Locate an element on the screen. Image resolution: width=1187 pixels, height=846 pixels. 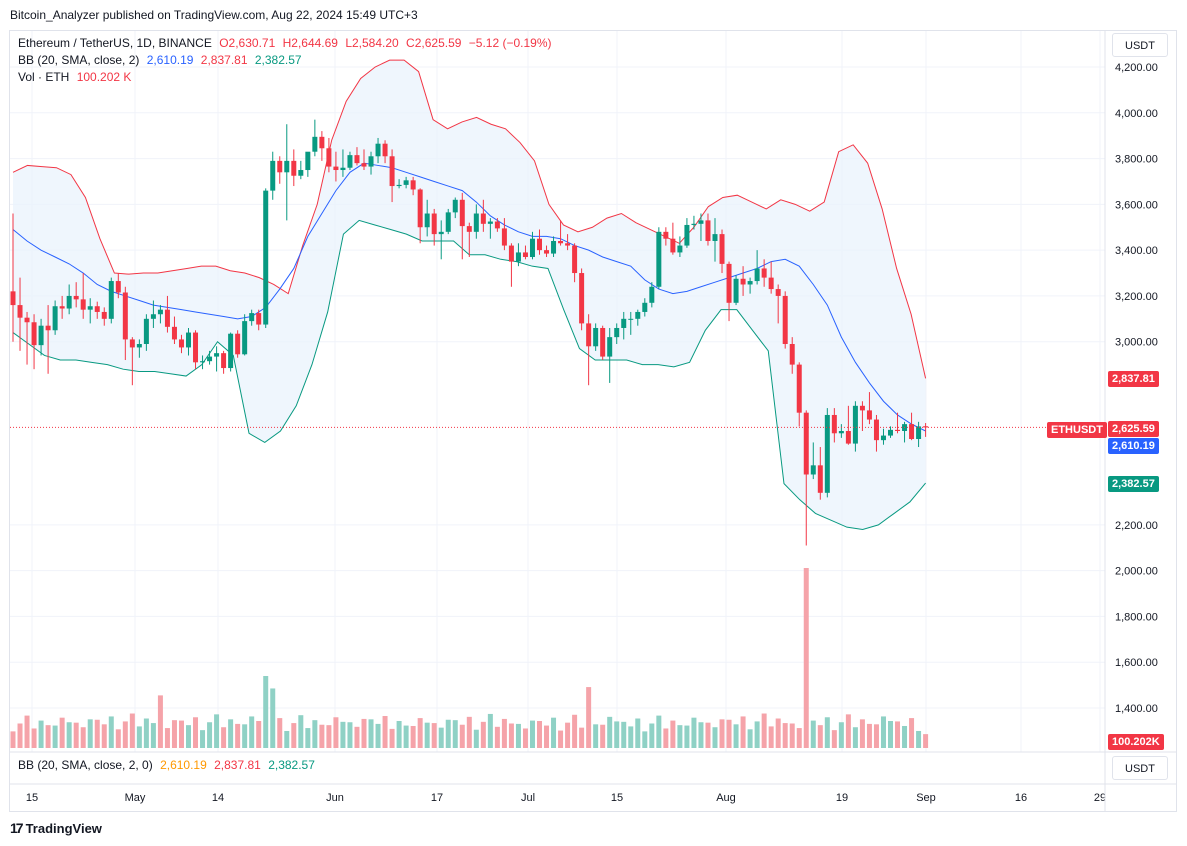
x-tick-label: Jul is located at coordinates (528, 798).